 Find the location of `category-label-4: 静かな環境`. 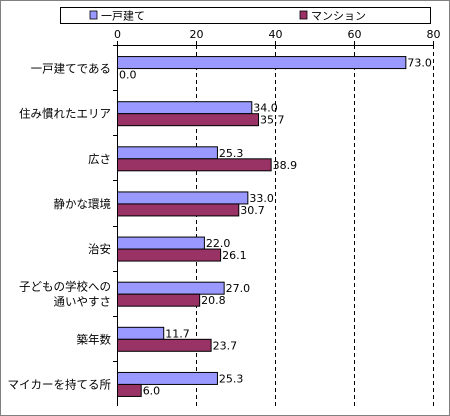

category-label-4: 静かな環境 is located at coordinates (83, 204).